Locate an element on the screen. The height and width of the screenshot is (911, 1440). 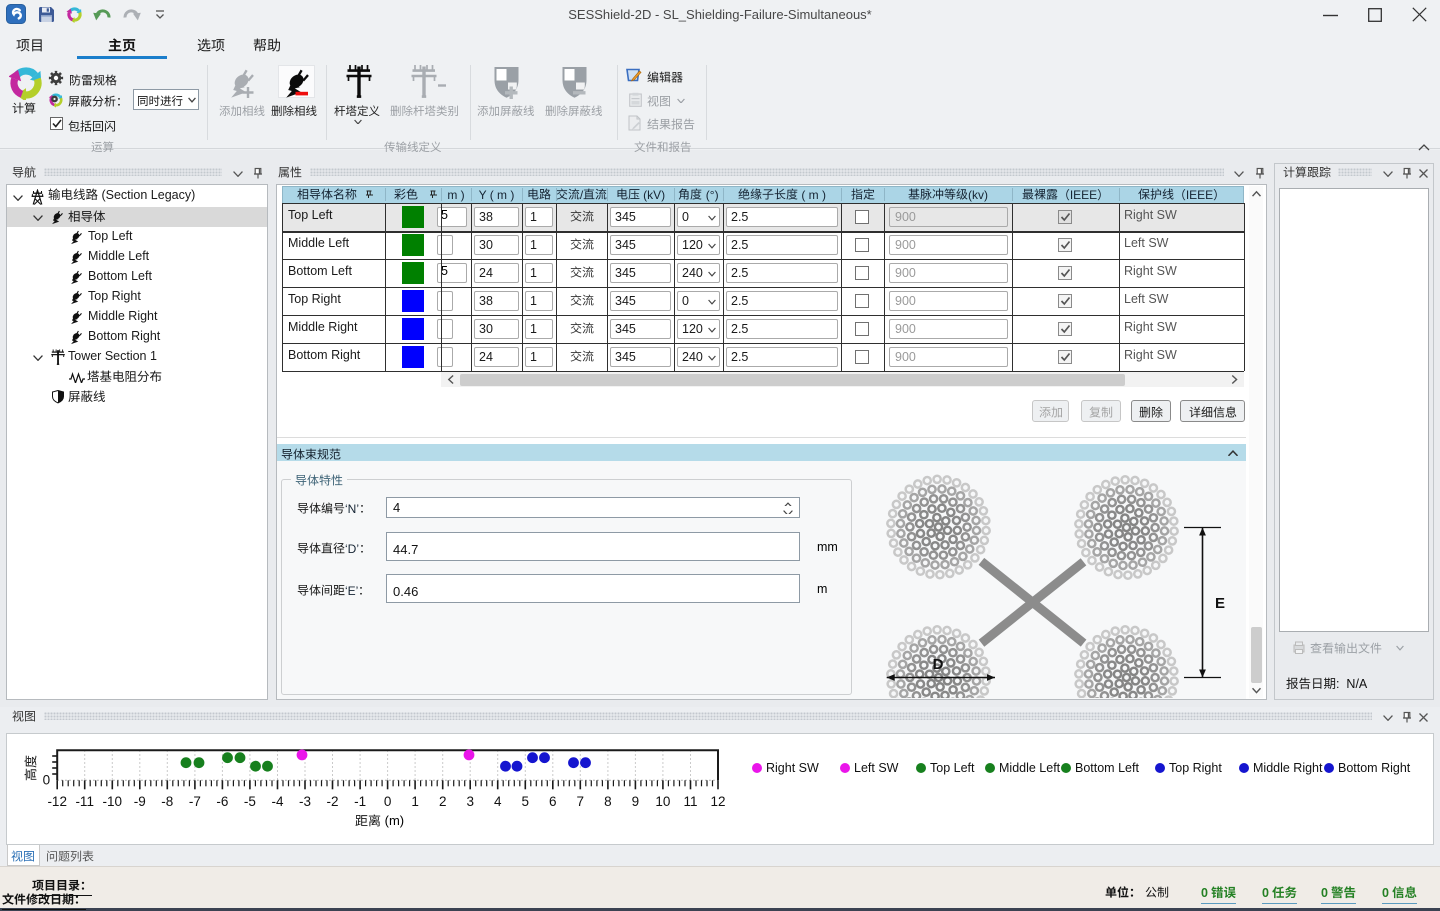
svg-text: -10 is located at coordinates (113, 801).